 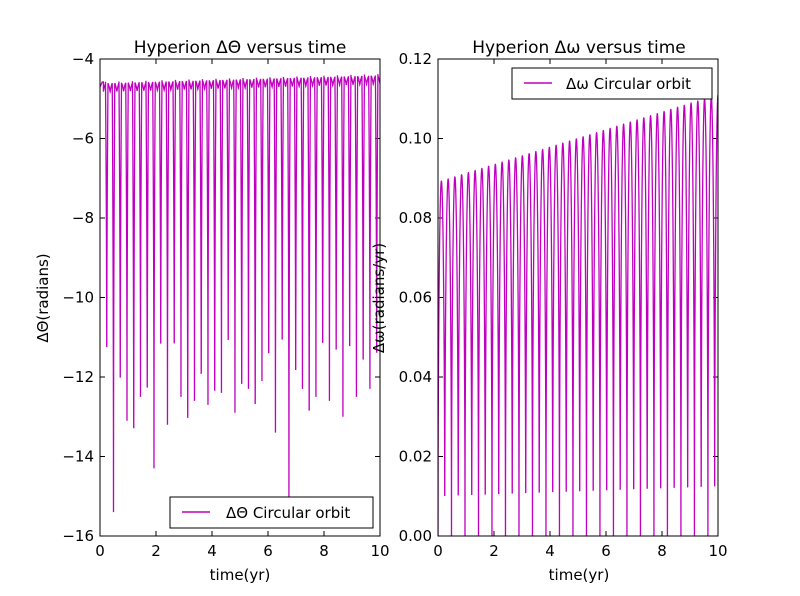 What do you see at coordinates (240, 48) in the screenshot?
I see `chart-title: Hyperion ΔΘ versus time` at bounding box center [240, 48].